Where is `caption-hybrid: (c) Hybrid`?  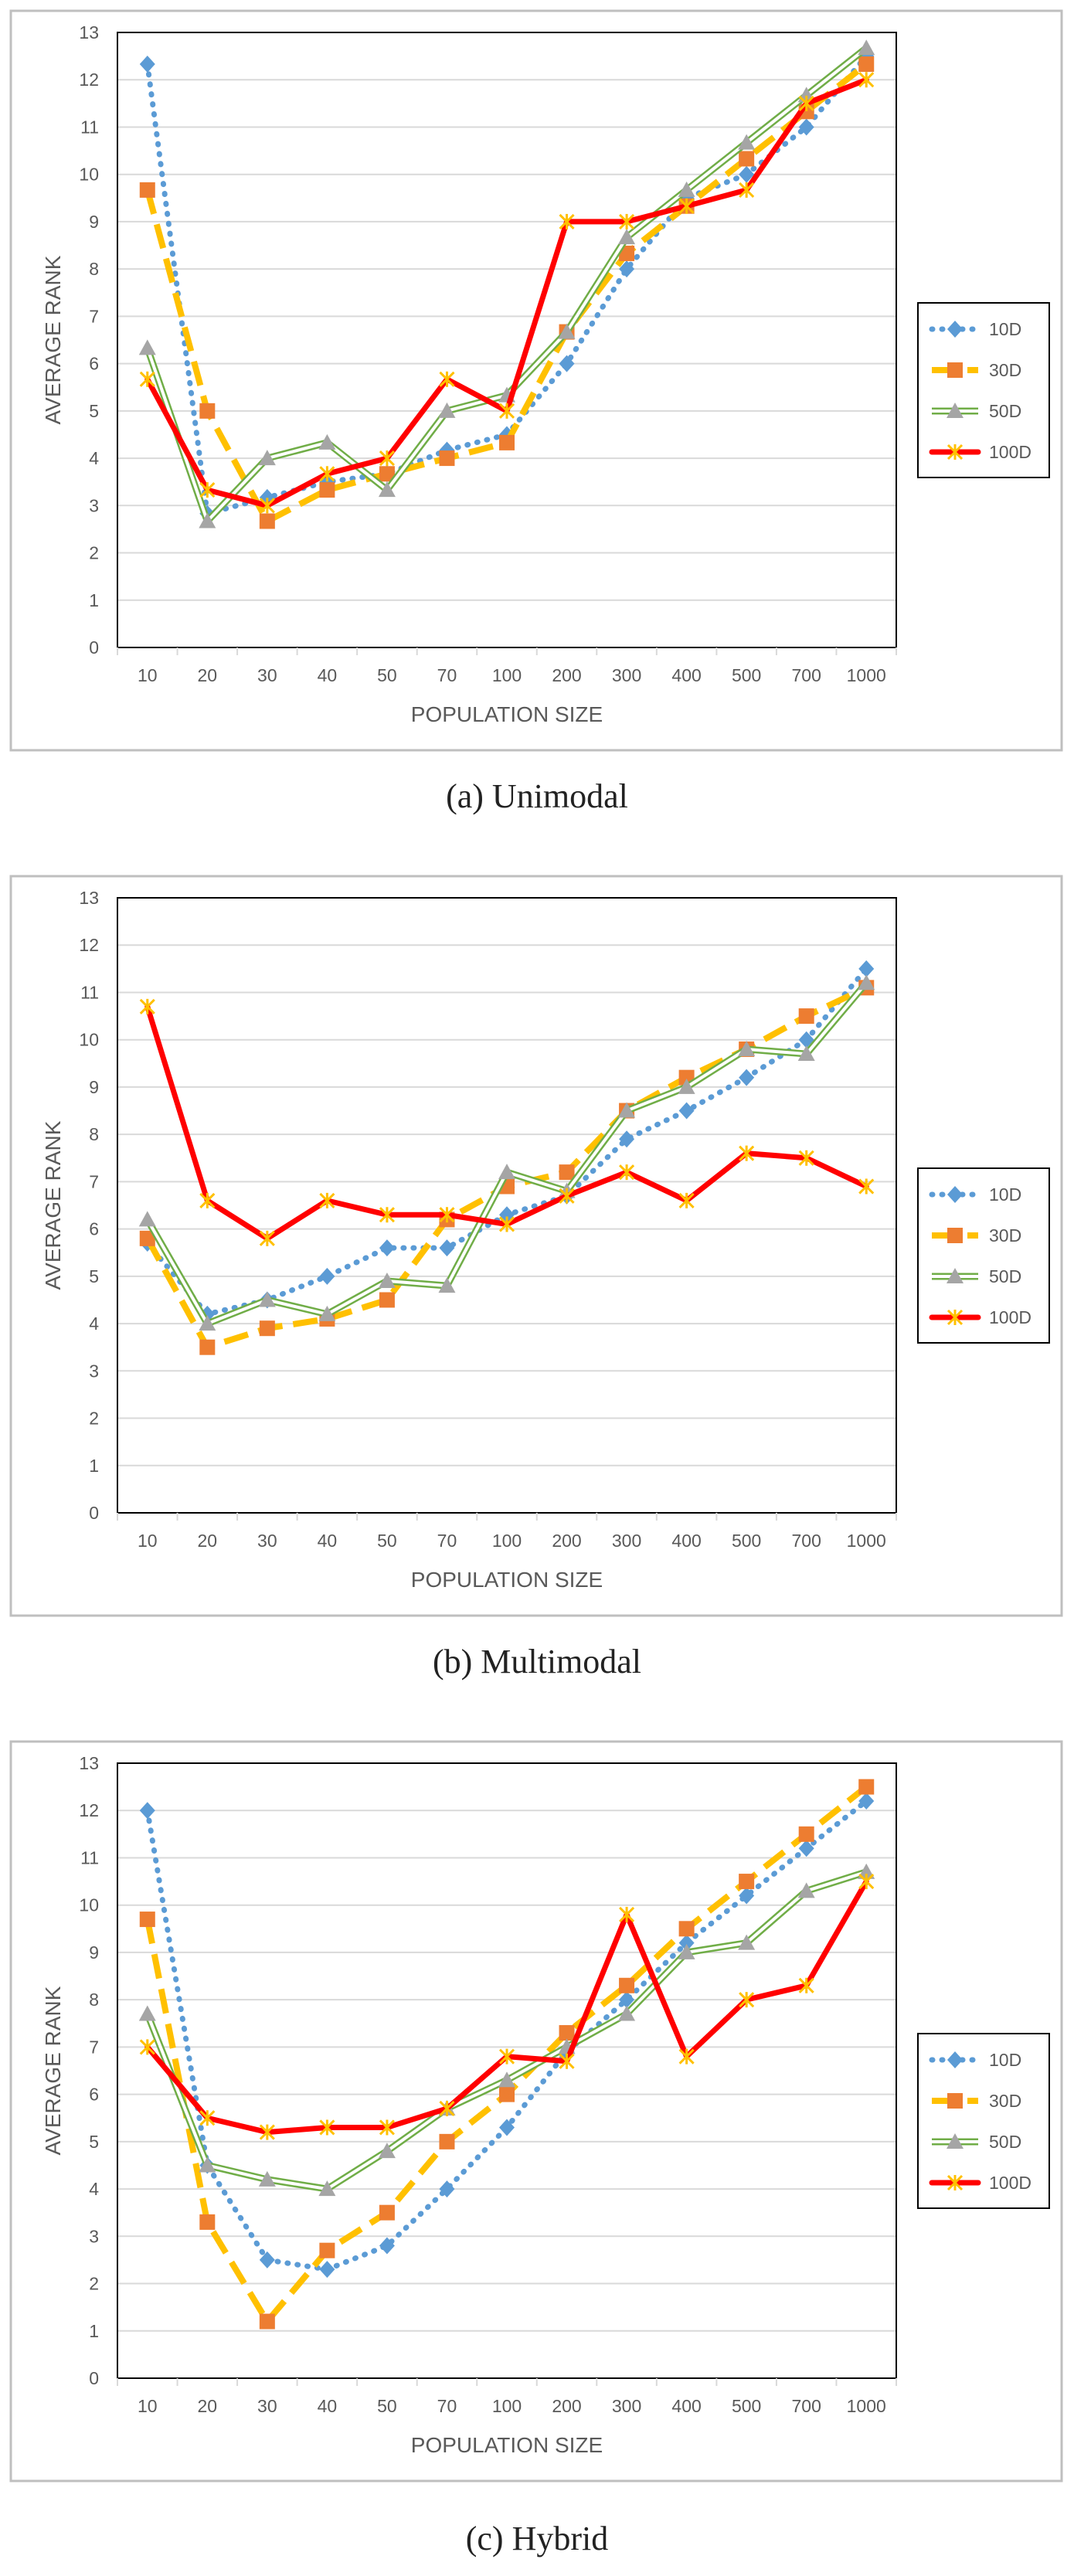 caption-hybrid: (c) Hybrid is located at coordinates (537, 2538).